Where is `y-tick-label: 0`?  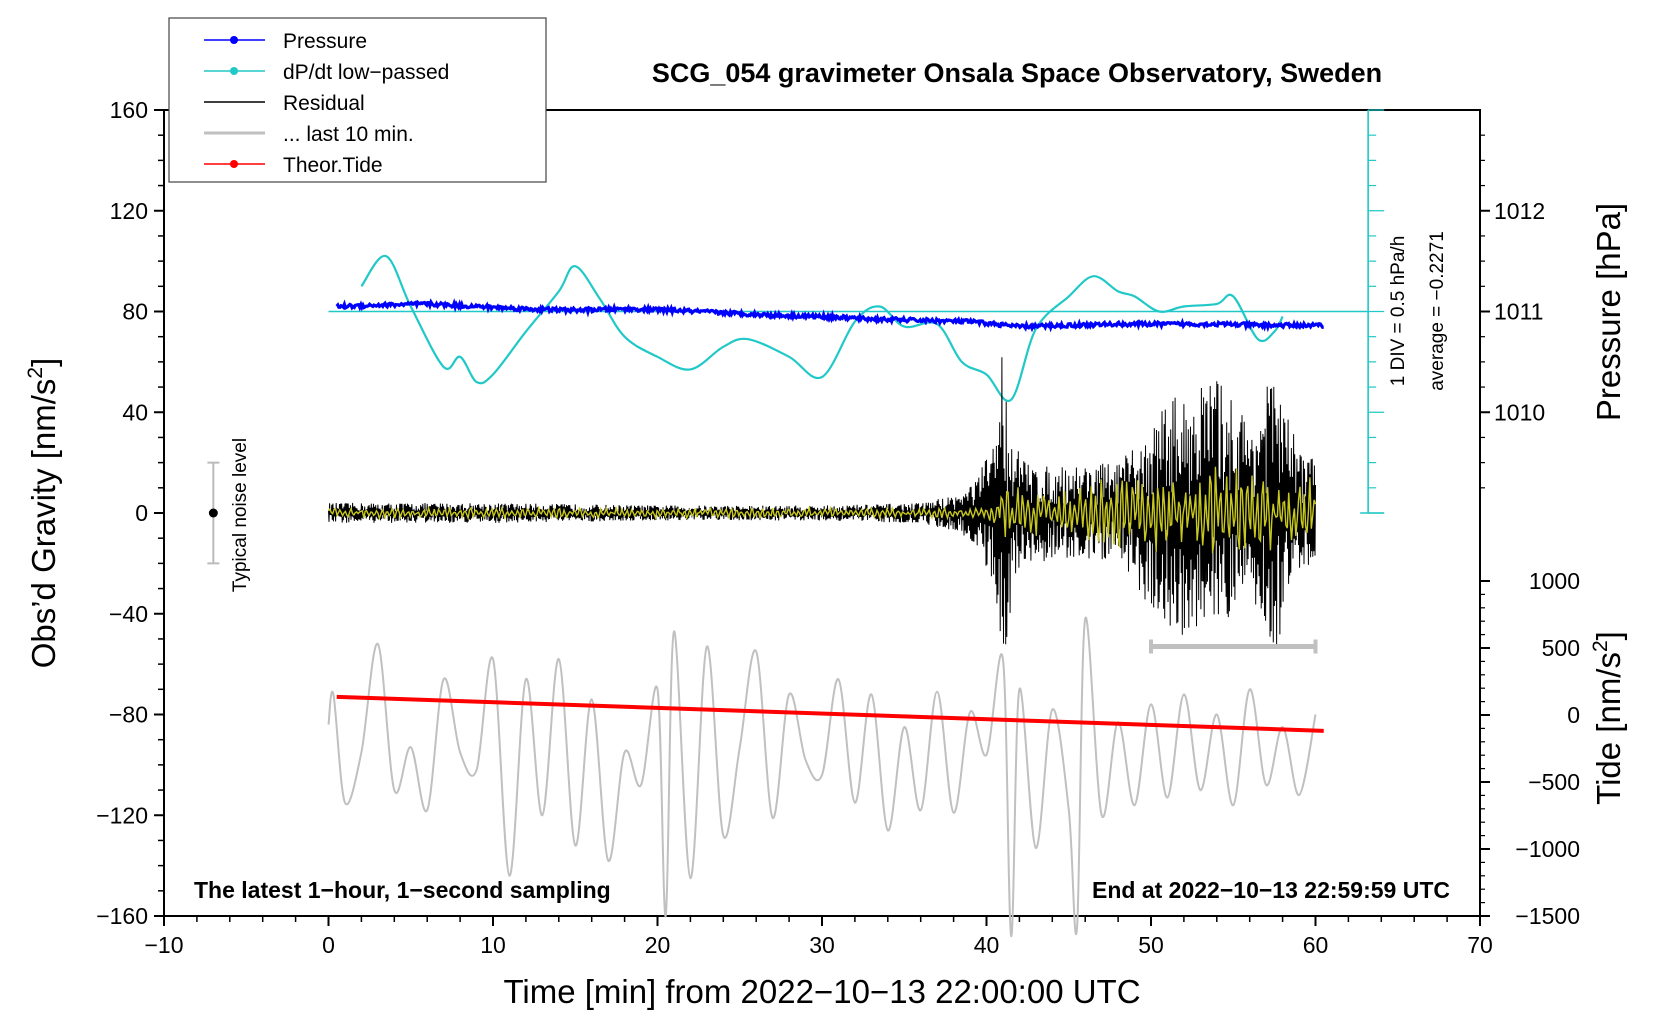
y-tick-label: 0 is located at coordinates (141, 513).